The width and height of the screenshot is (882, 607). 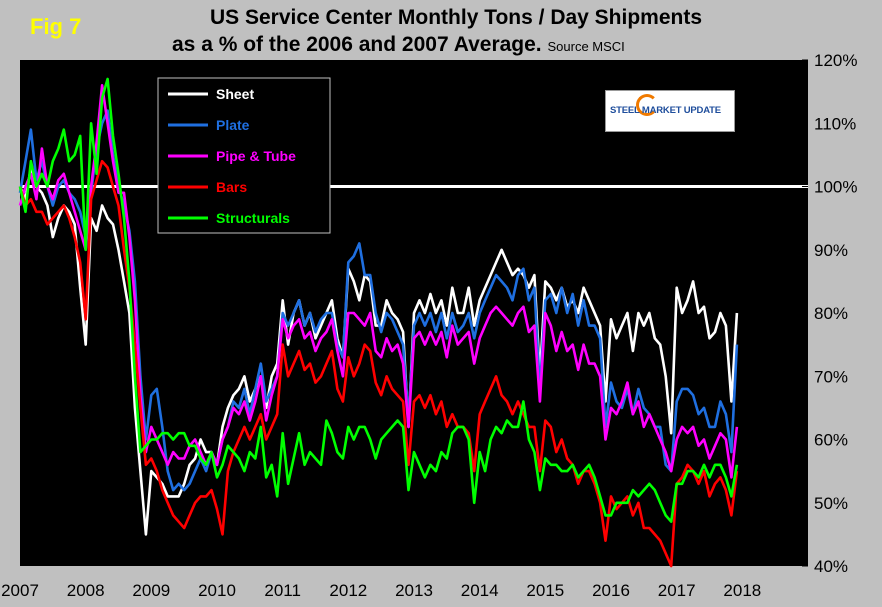 I want to click on y-tick-label: 60%, so click(x=831, y=440).